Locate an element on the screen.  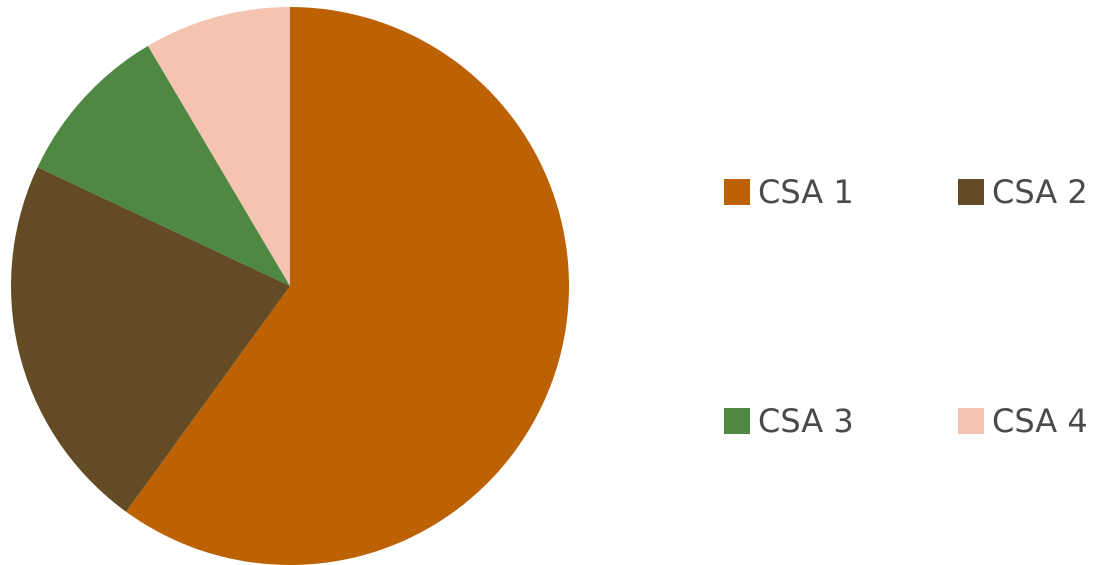
legend-item-csa-3: CSA 3 is located at coordinates (789, 421).